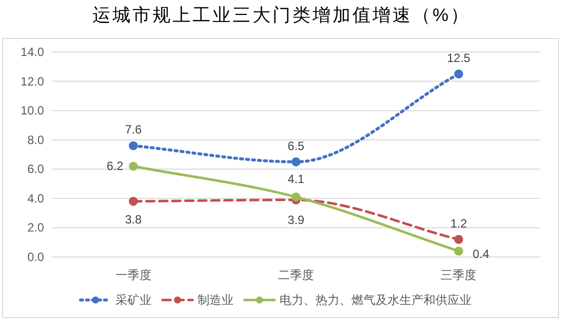 The image size is (563, 322). I want to click on x-tick-label: 二季度, so click(296, 275).